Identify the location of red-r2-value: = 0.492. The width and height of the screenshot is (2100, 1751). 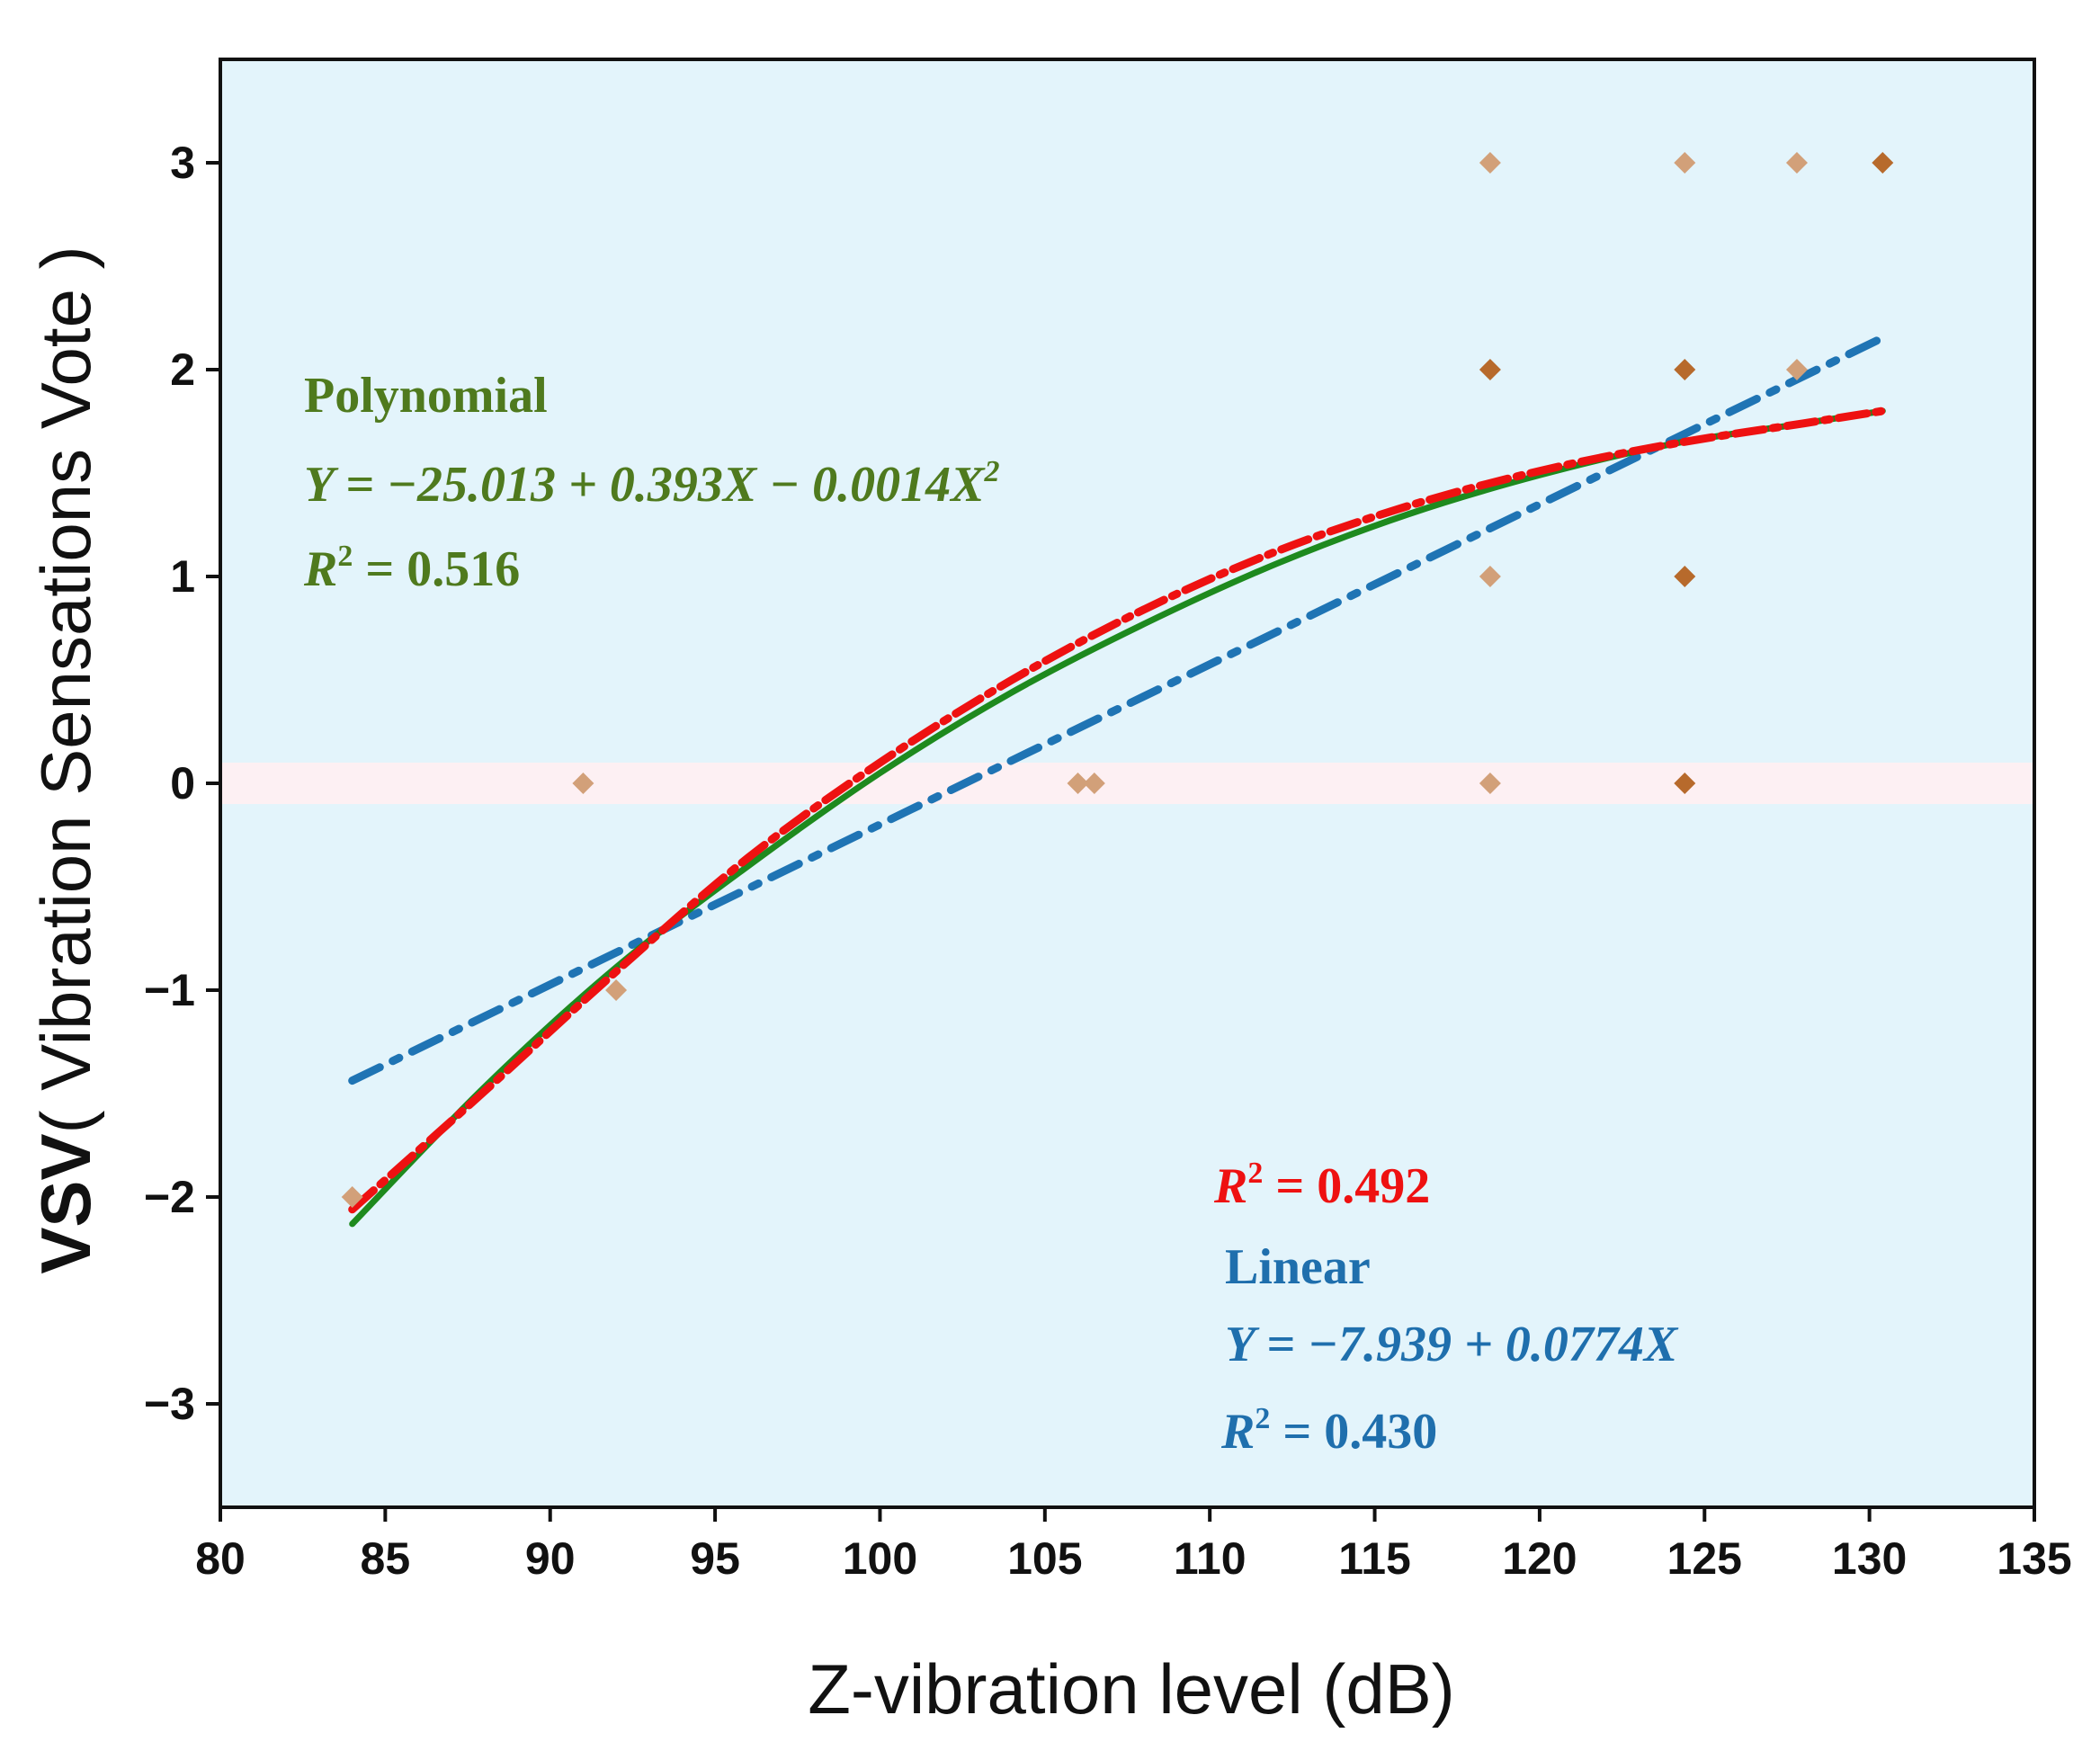
(1347, 1186).